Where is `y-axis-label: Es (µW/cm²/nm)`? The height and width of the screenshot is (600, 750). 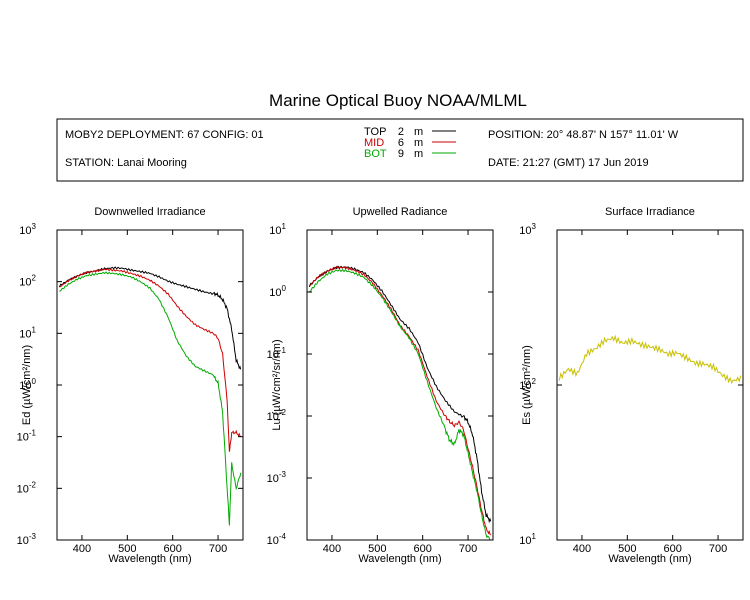 y-axis-label: Es (µW/cm²/nm) is located at coordinates (527, 385).